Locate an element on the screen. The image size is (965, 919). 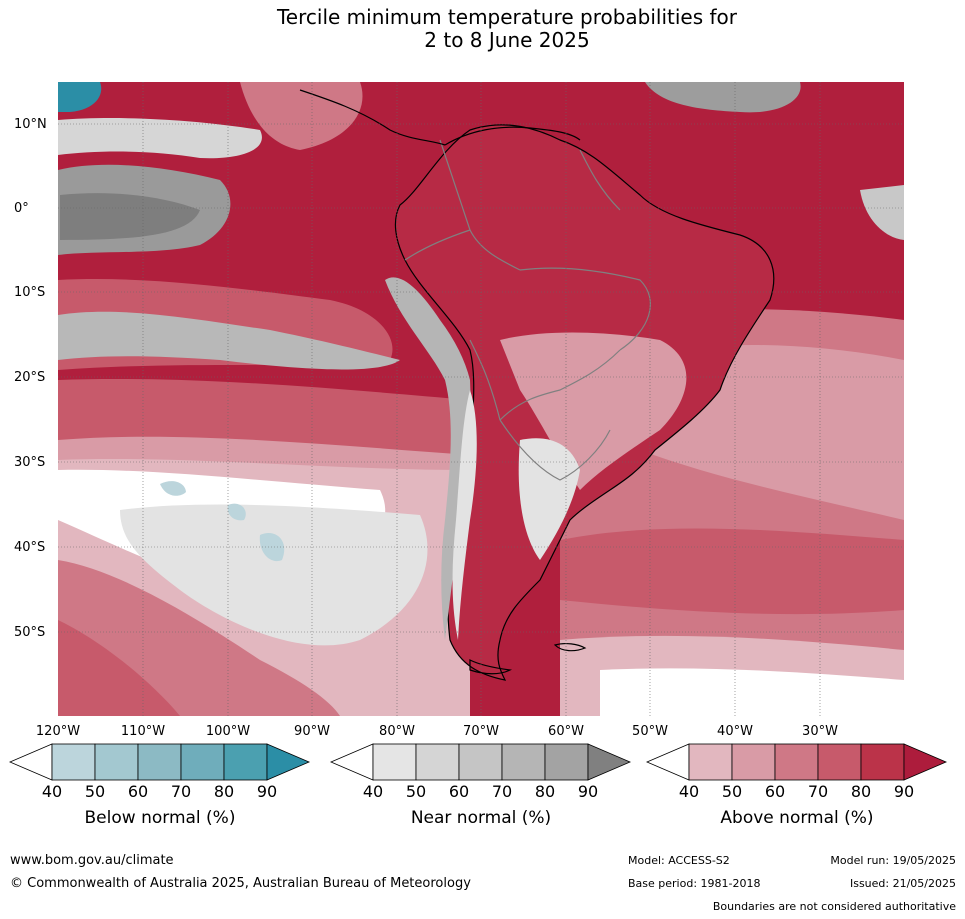
colorbar-above-normal is located at coordinates (796, 762).